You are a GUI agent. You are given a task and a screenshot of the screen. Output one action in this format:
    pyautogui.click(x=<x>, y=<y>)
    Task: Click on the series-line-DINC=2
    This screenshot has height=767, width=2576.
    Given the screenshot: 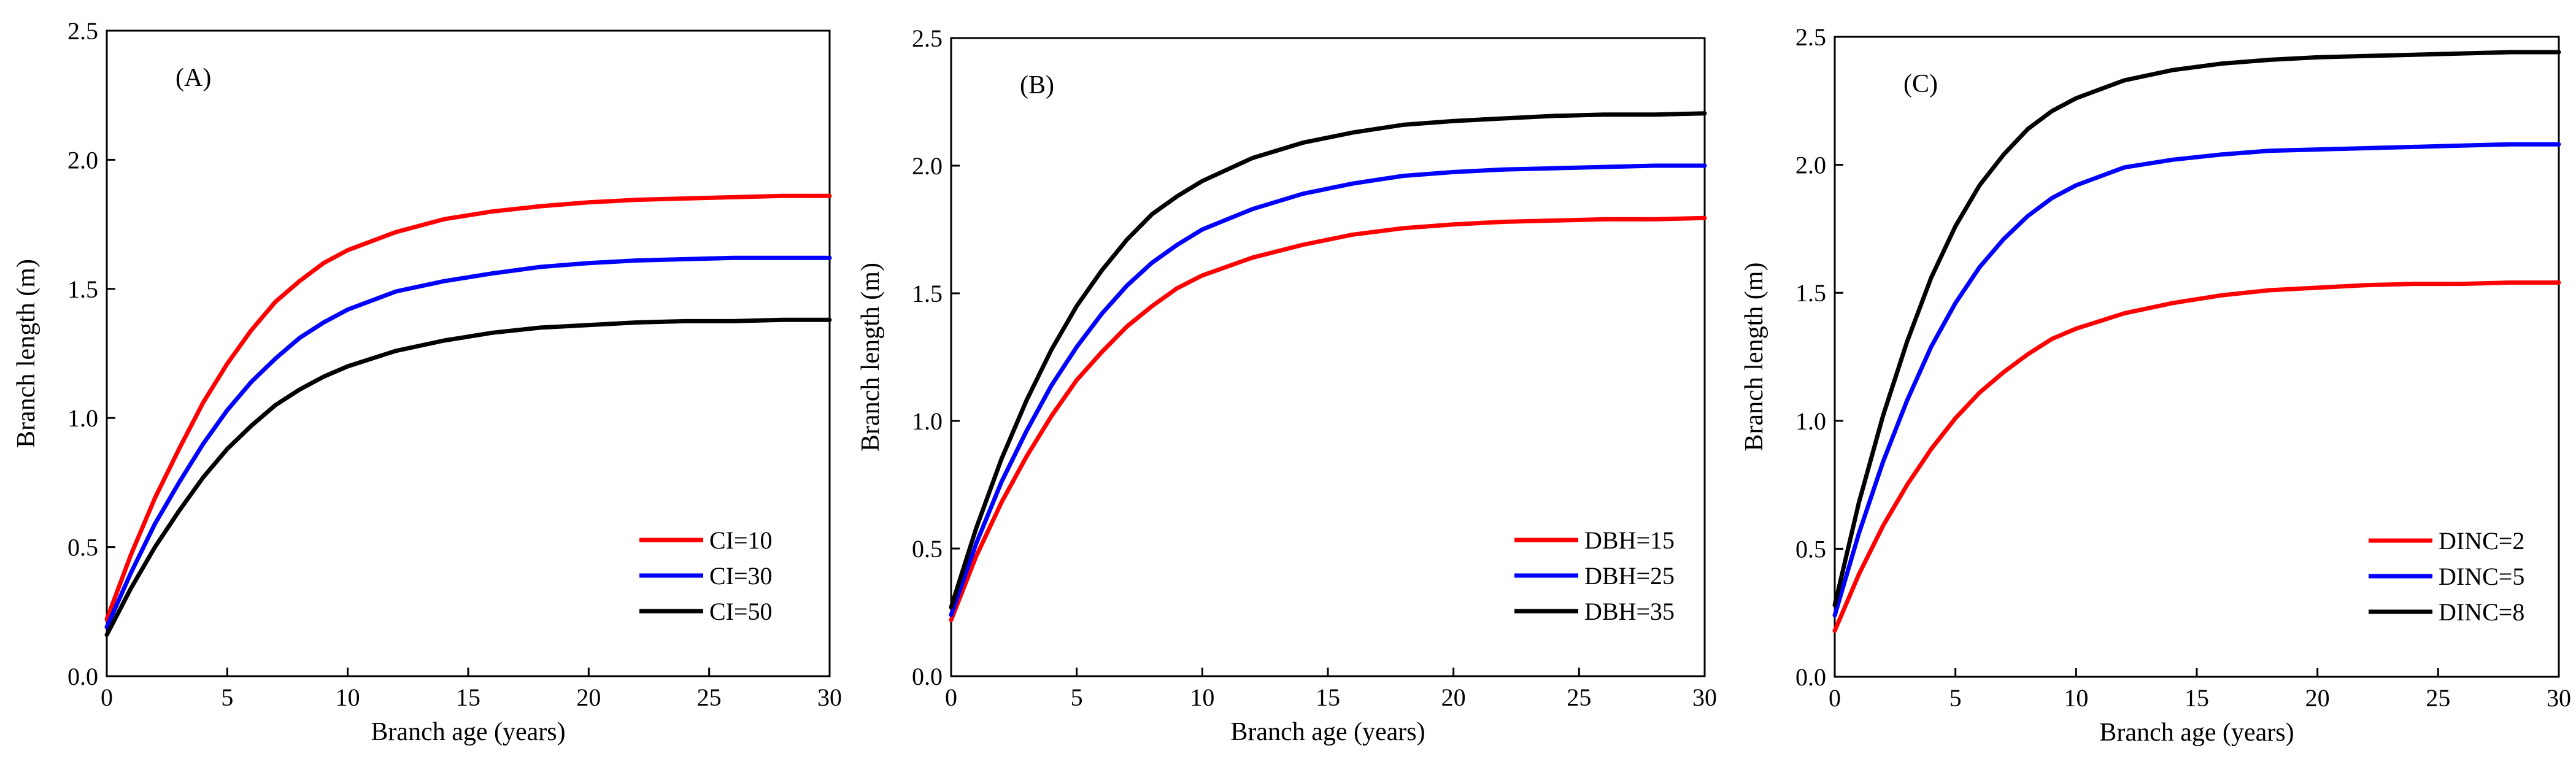 What is the action you would take?
    pyautogui.click(x=2196, y=456)
    